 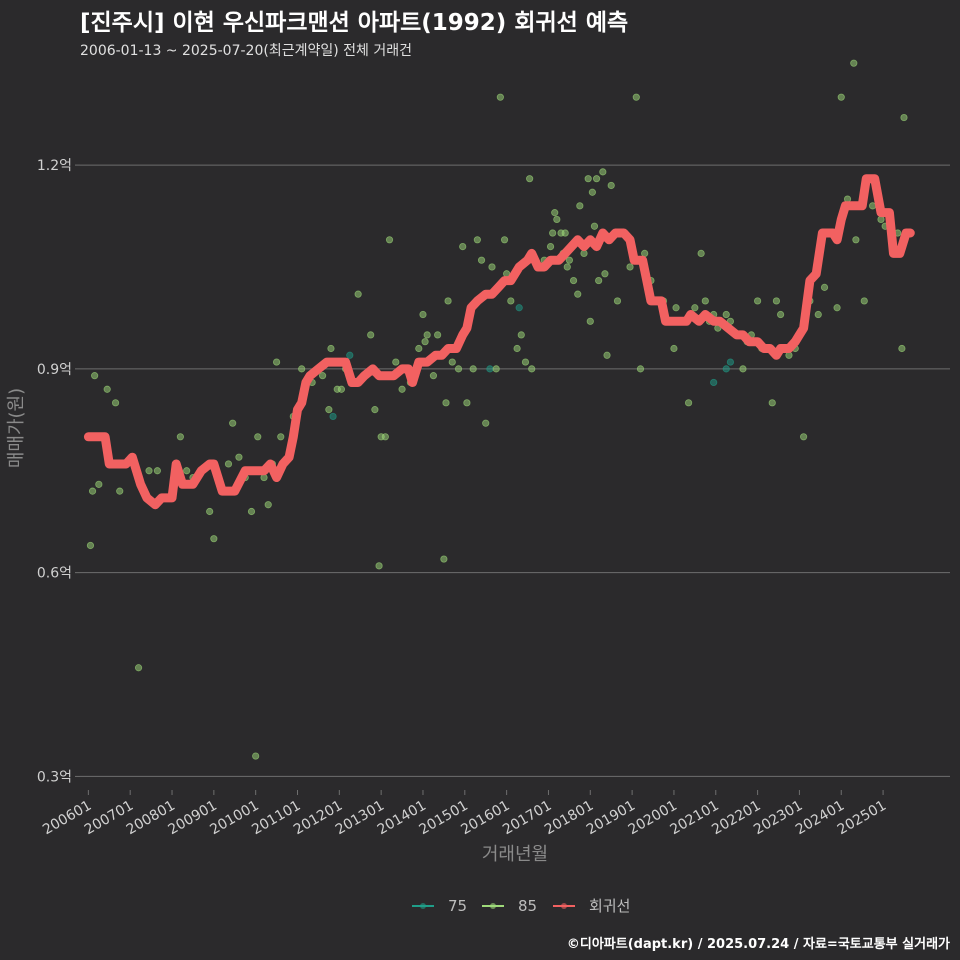 What do you see at coordinates (54, 777) in the screenshot?
I see `y-tick-label-0: 0.3억` at bounding box center [54, 777].